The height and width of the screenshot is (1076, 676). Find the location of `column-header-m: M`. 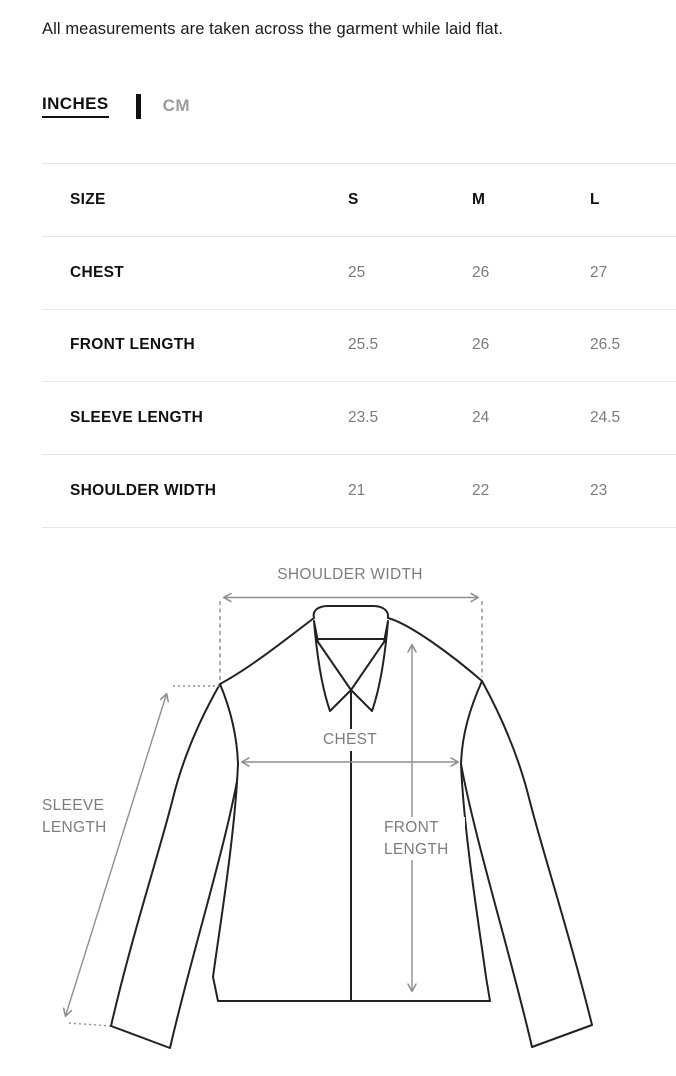

column-header-m: M is located at coordinates (479, 199).